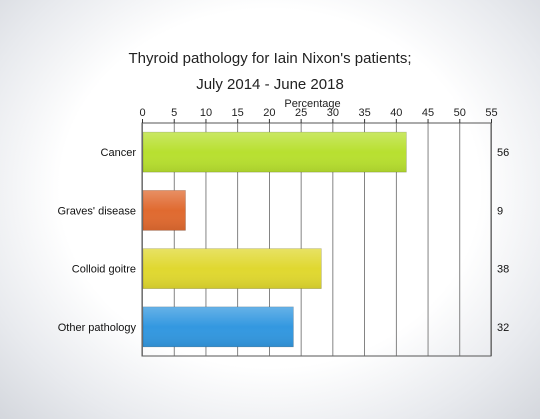  What do you see at coordinates (364, 113) in the screenshot?
I see `x-tick-label: 35` at bounding box center [364, 113].